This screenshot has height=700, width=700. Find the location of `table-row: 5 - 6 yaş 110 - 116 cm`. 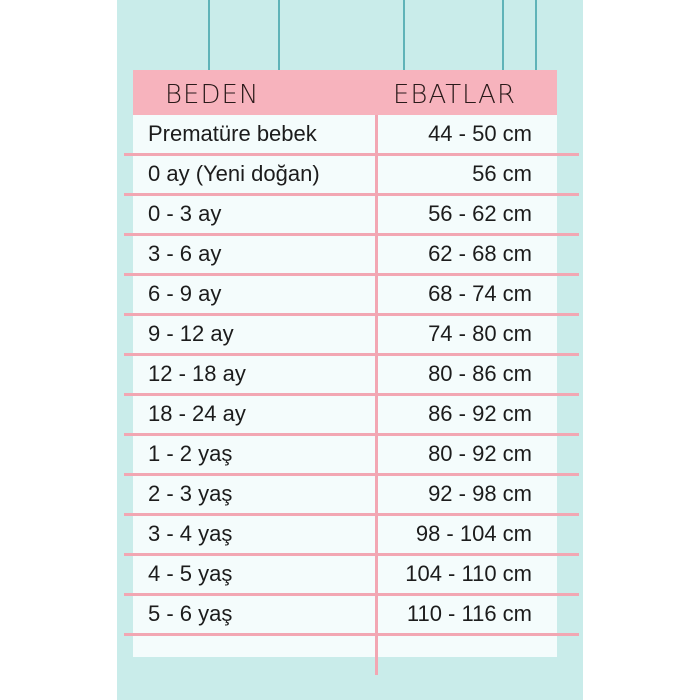

table-row: 5 - 6 yaş 110 - 116 cm is located at coordinates (350, 615).